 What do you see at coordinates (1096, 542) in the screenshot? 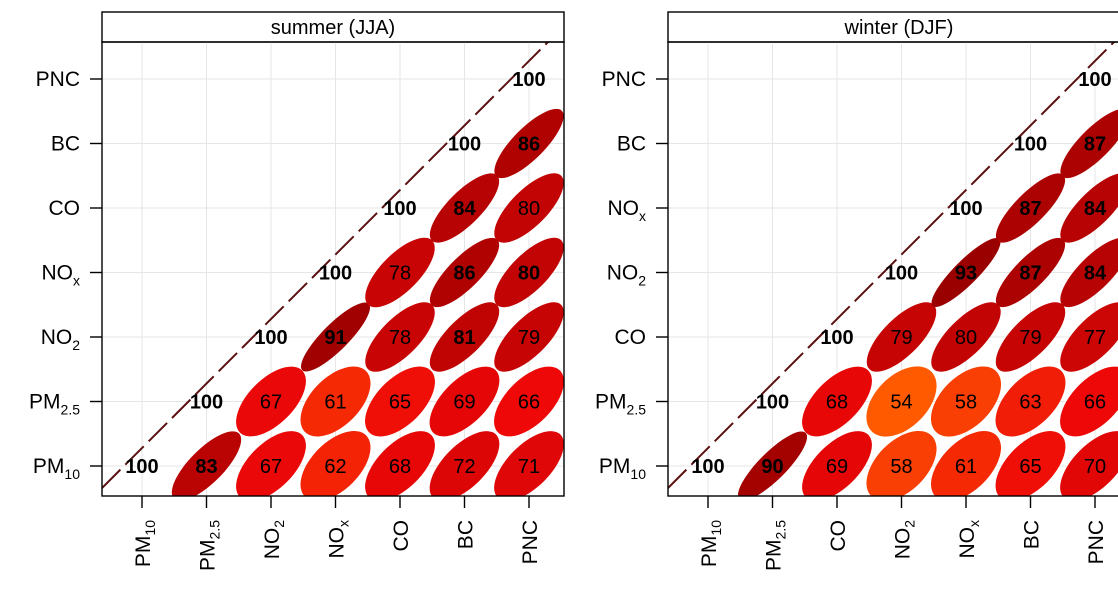
I see `x-tick-label: PNC` at bounding box center [1096, 542].